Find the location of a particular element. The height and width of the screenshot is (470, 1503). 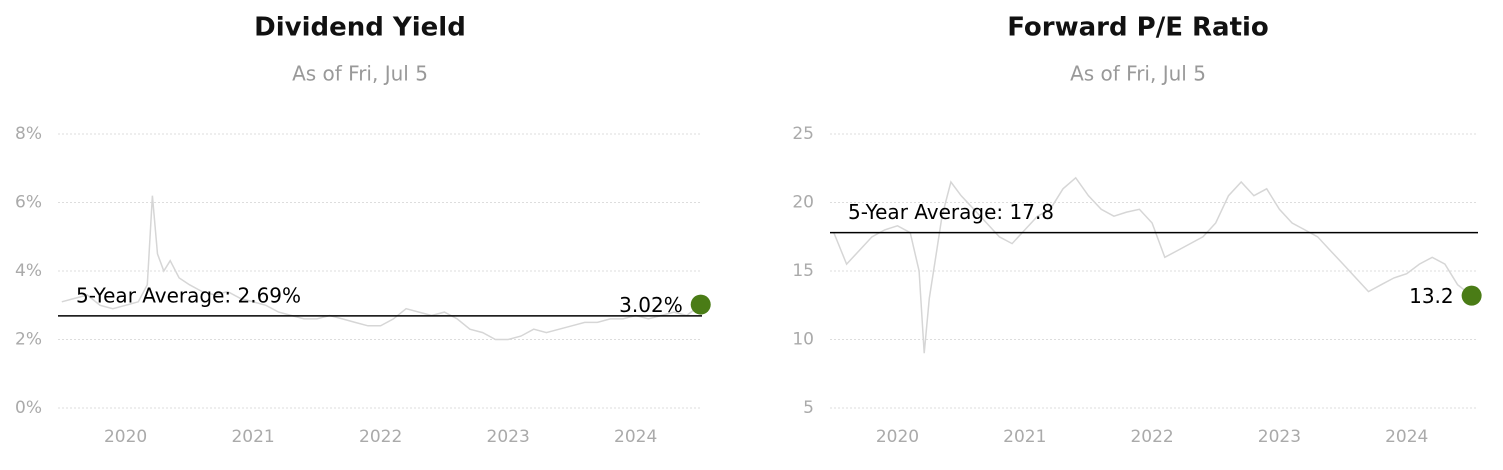

average-label: 5-Year Average: 2.69% is located at coordinates (188, 295).